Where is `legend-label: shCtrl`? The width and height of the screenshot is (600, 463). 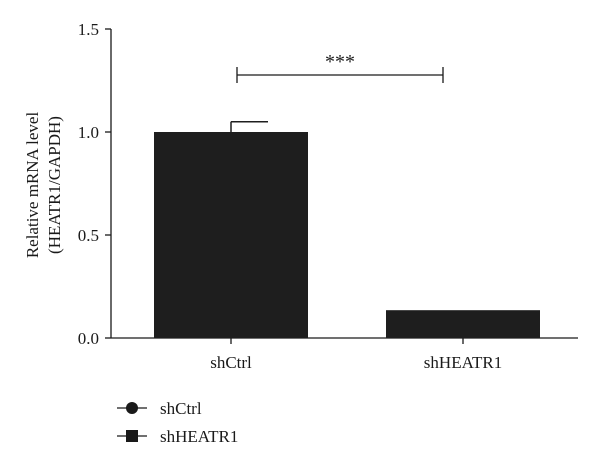 legend-label: shCtrl is located at coordinates (181, 408).